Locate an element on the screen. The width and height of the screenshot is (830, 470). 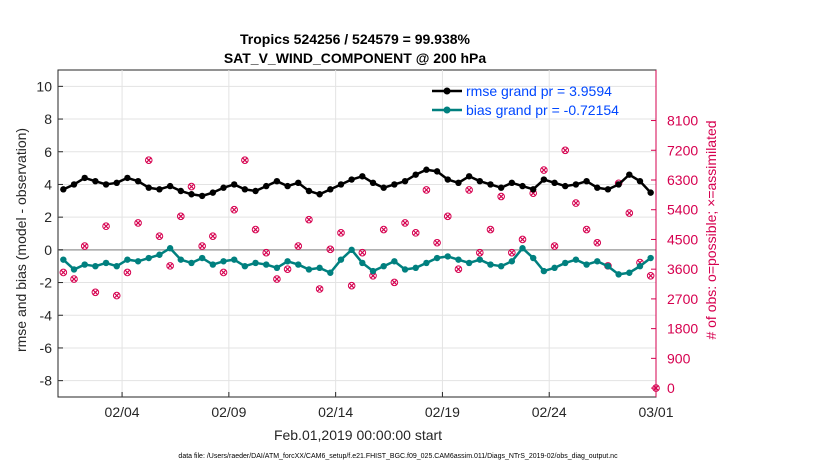
y-right-tick-label: 8100 is located at coordinates (682, 121).